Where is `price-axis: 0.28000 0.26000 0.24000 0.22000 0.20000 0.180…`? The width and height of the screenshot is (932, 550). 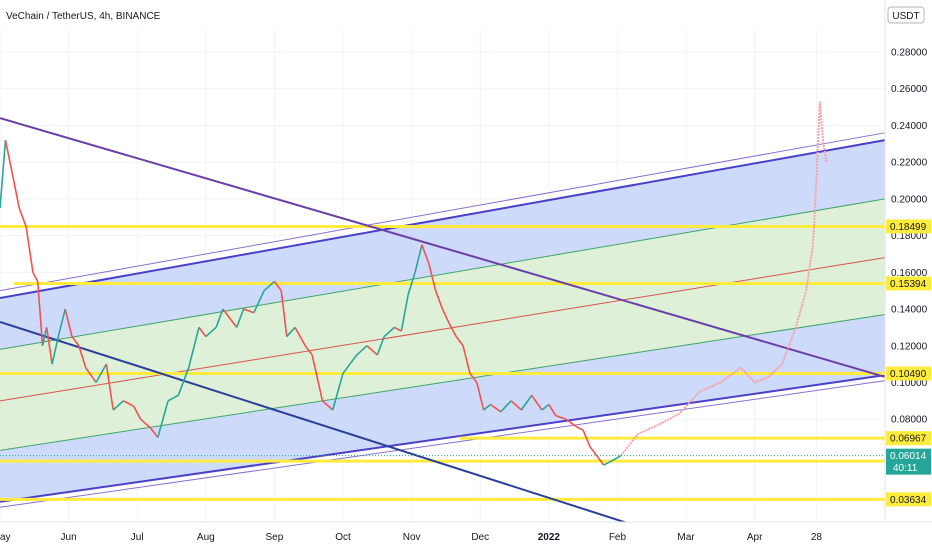
price-axis: 0.28000 0.26000 0.24000 0.22000 0.20000 0.180… is located at coordinates (908, 275).